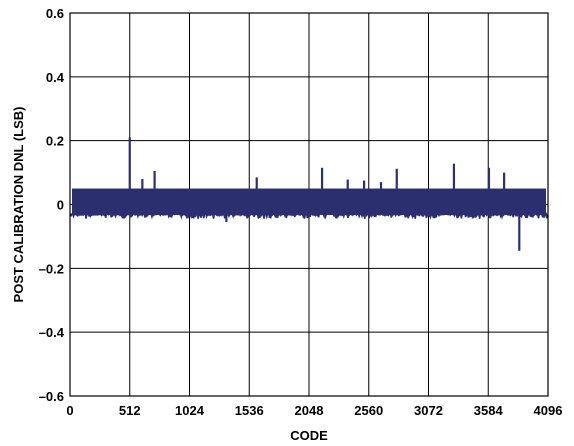  I want to click on y-tick-label: 0, so click(60, 205).